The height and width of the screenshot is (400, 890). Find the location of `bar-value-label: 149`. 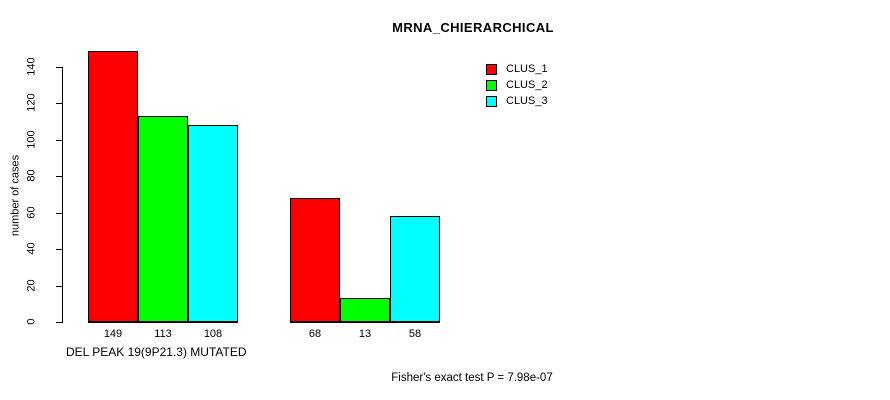

bar-value-label: 149 is located at coordinates (113, 334).